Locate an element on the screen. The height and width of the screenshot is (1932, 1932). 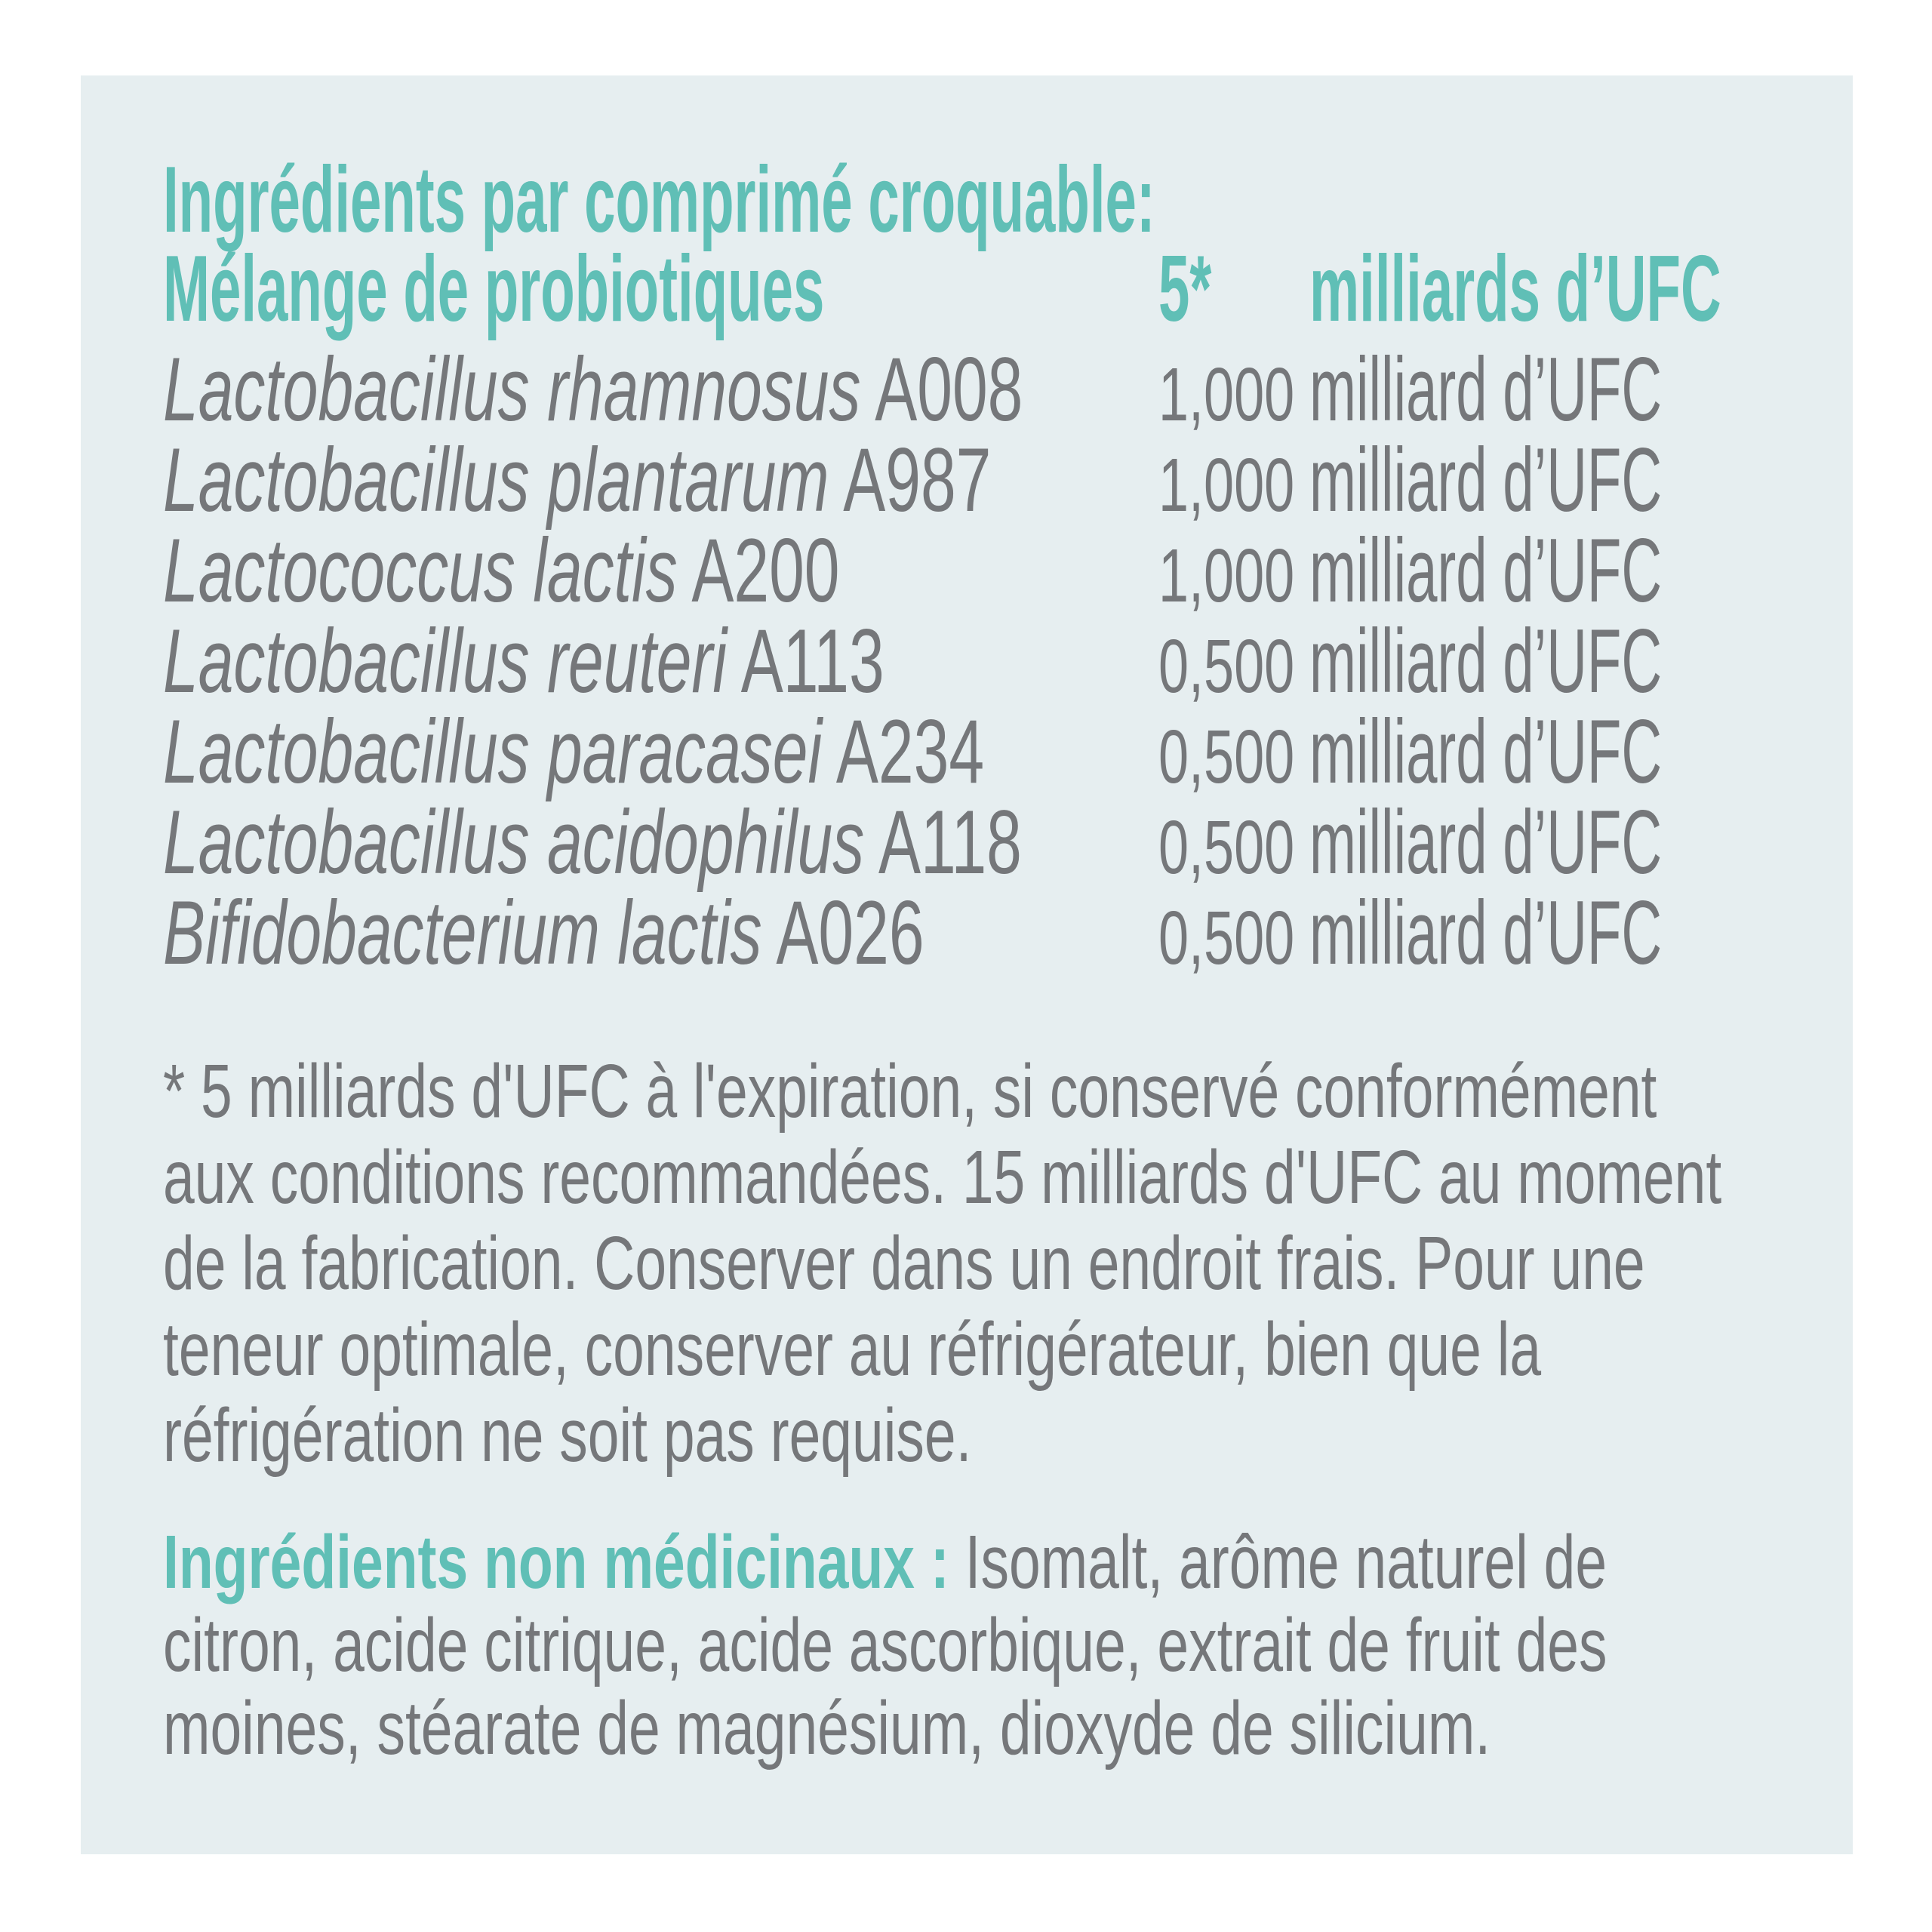
species-name: Lactococcus lactis is located at coordinates (420, 570).